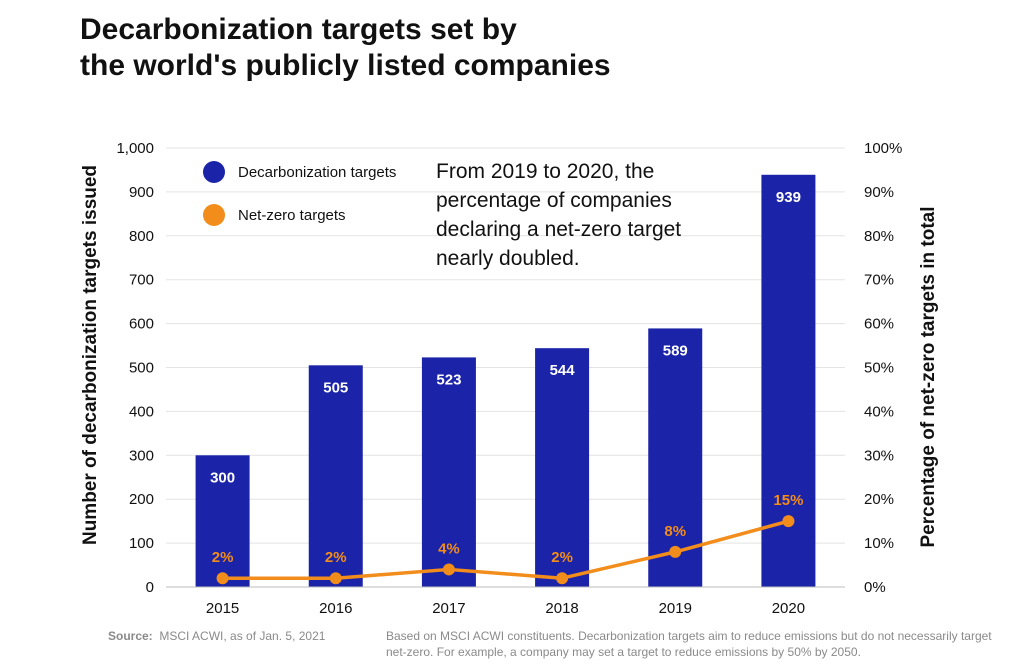  Describe the element at coordinates (558, 229) in the screenshot. I see `annotation-line-3: declaring a net-zero target` at that location.